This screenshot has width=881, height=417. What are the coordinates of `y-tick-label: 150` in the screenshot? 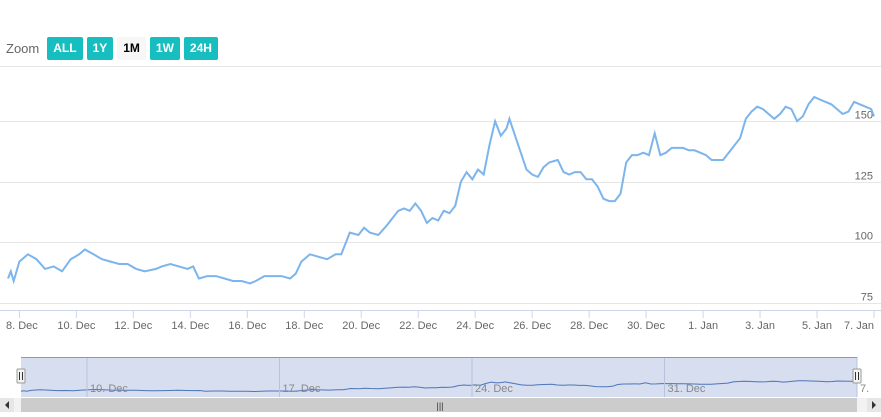 It's located at (864, 116).